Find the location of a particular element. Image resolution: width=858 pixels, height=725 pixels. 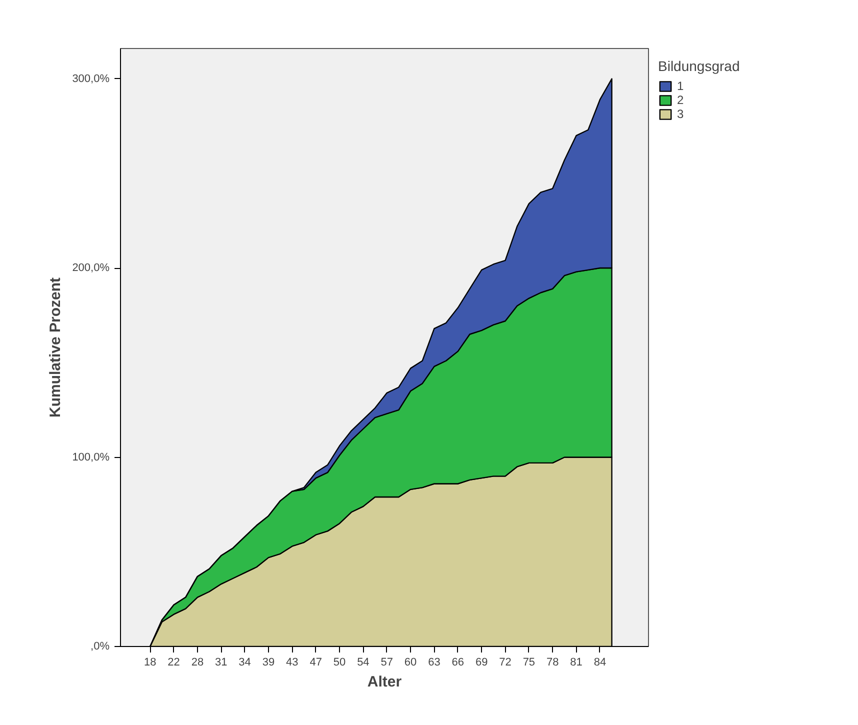

x-tick-label: 34 is located at coordinates (244, 662).